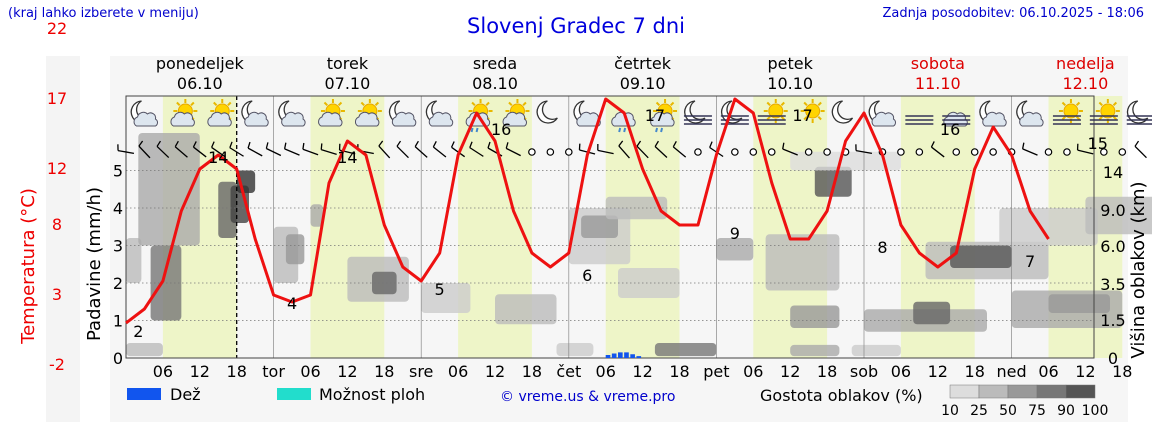 This screenshot has width=1152, height=443. I want to click on density-tick-label: 10, so click(950, 411).